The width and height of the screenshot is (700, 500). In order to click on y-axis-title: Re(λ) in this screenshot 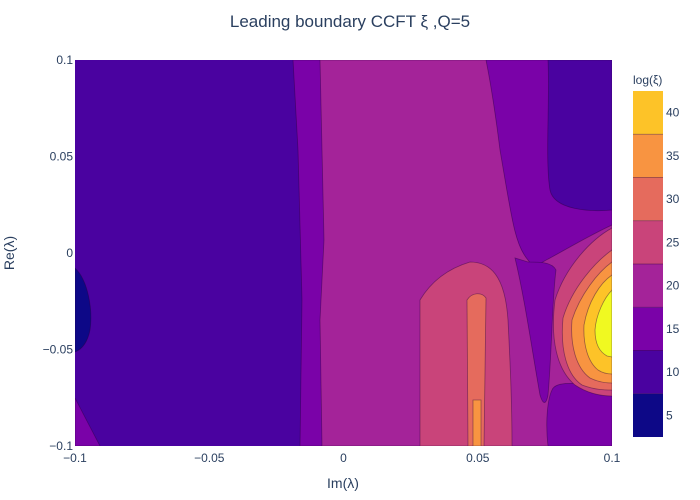, I will do `click(9, 253)`.